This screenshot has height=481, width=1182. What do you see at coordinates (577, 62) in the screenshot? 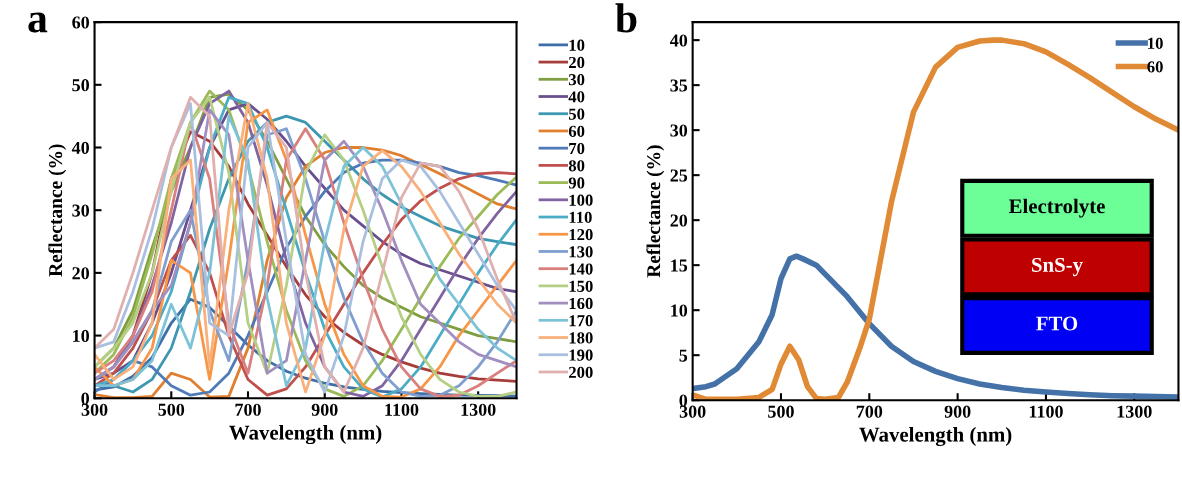
I see `legend-label: 20` at bounding box center [577, 62].